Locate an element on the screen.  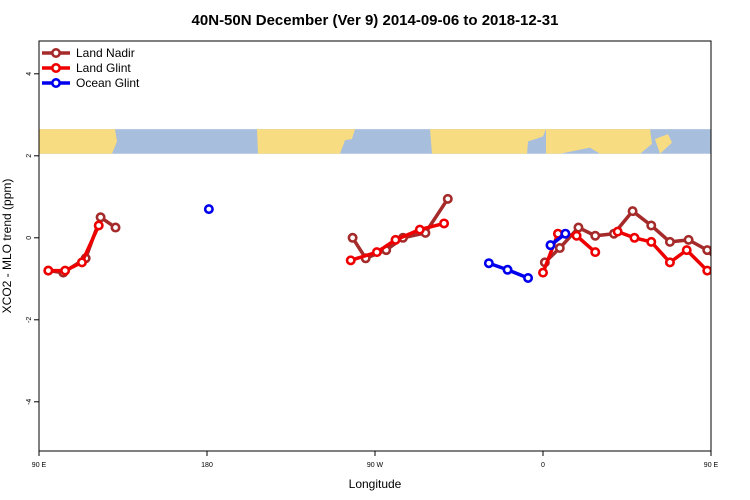
world-map-band is located at coordinates (375, 141).